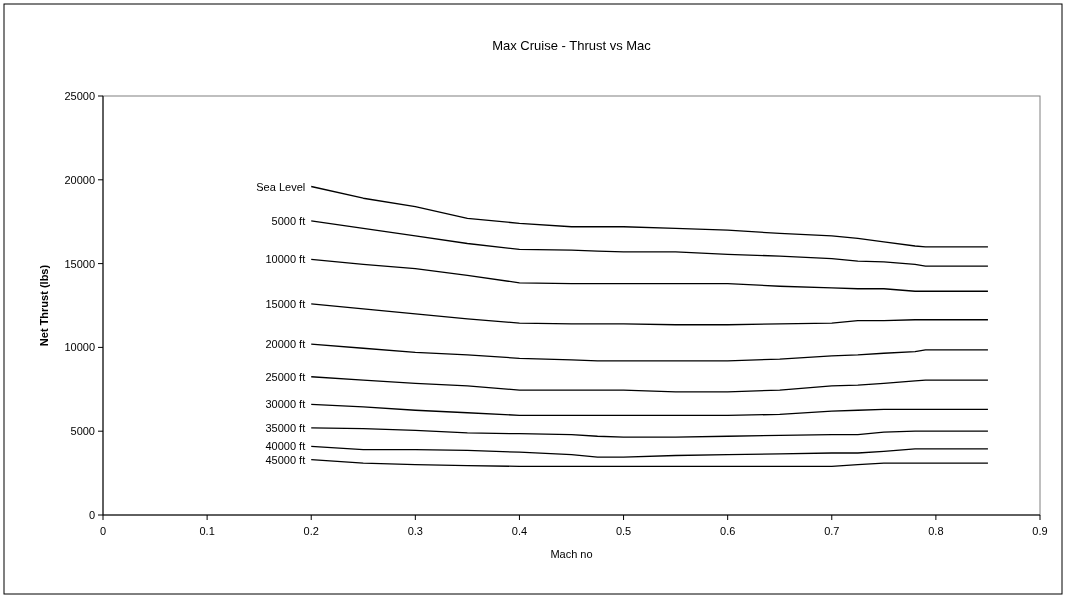 This screenshot has width=1066, height=598. Describe the element at coordinates (311, 531) in the screenshot. I see `x-tick-label: 0.2` at that location.